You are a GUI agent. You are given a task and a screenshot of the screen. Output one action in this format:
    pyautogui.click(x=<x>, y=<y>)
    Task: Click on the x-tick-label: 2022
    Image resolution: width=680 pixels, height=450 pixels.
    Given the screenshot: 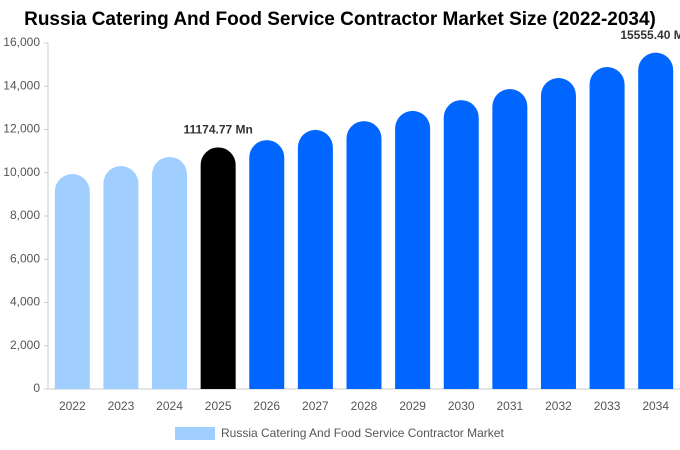 What is the action you would take?
    pyautogui.click(x=72, y=406)
    